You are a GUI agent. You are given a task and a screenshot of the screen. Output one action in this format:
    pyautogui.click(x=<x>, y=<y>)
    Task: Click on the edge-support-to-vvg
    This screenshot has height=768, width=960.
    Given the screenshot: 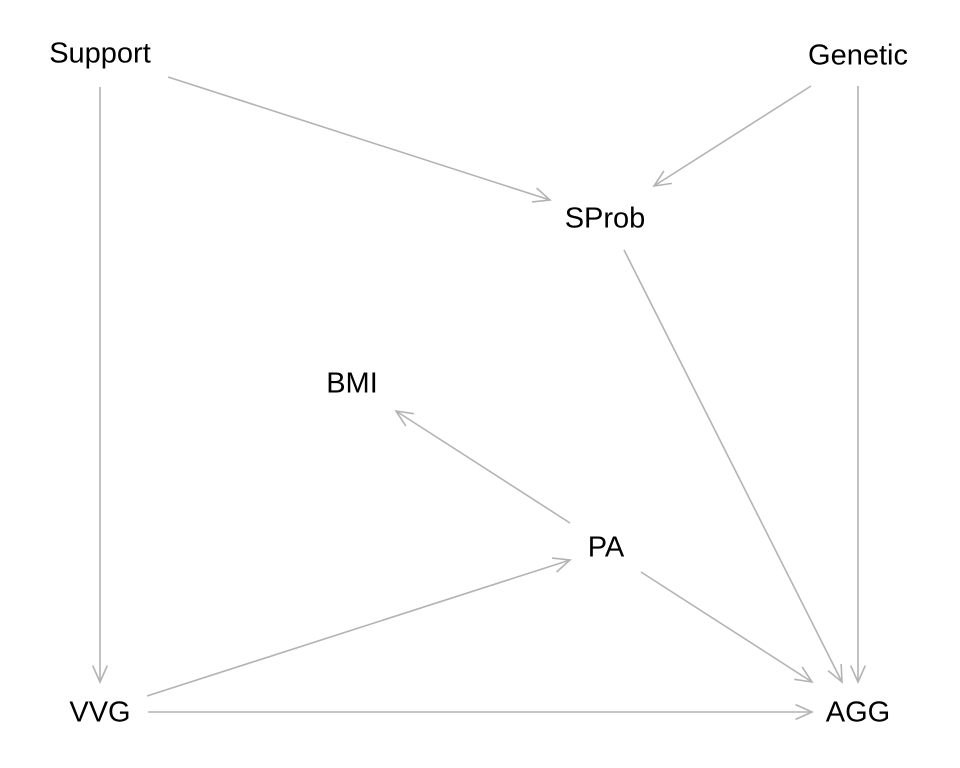 What is the action you would take?
    pyautogui.click(x=100, y=385)
    